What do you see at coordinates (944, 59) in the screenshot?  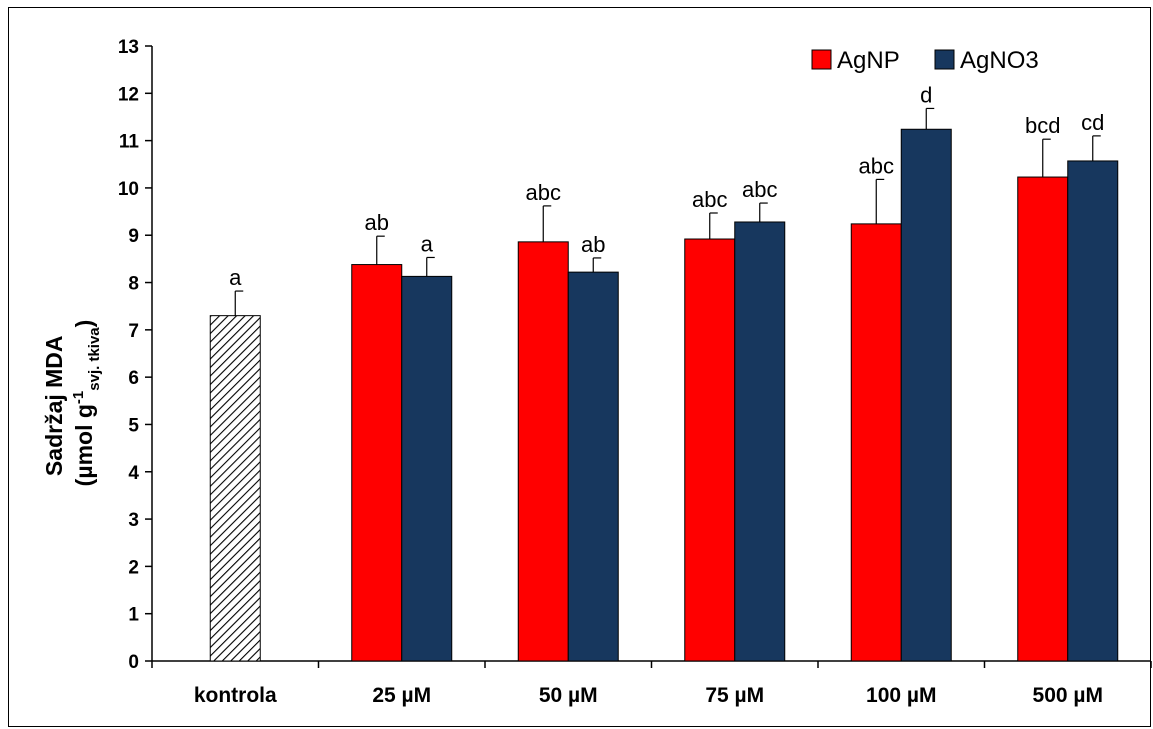 I see `legend-swatch-agno3` at bounding box center [944, 59].